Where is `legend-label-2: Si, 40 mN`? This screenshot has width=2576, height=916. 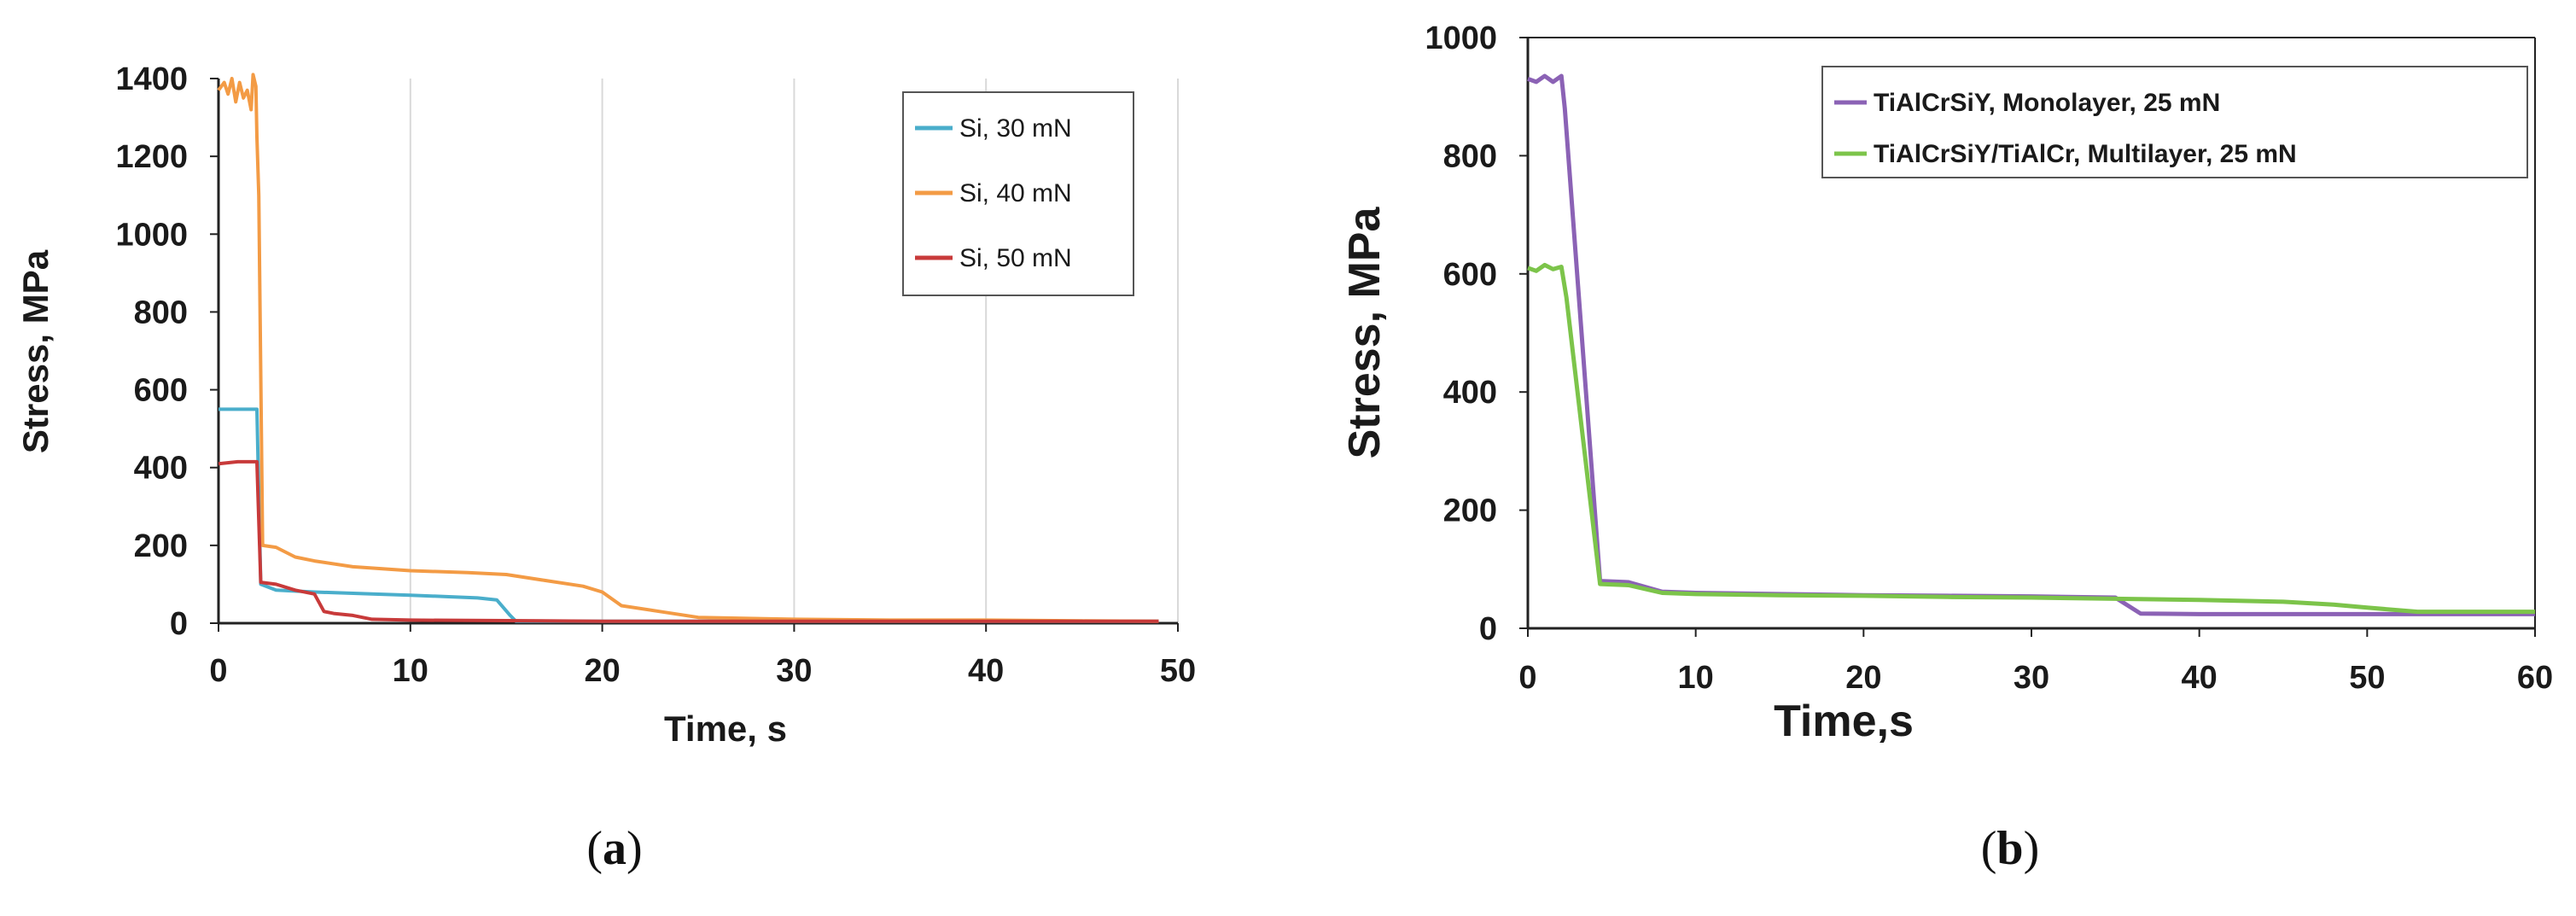
legend-label-2: Si, 40 mN is located at coordinates (1015, 193).